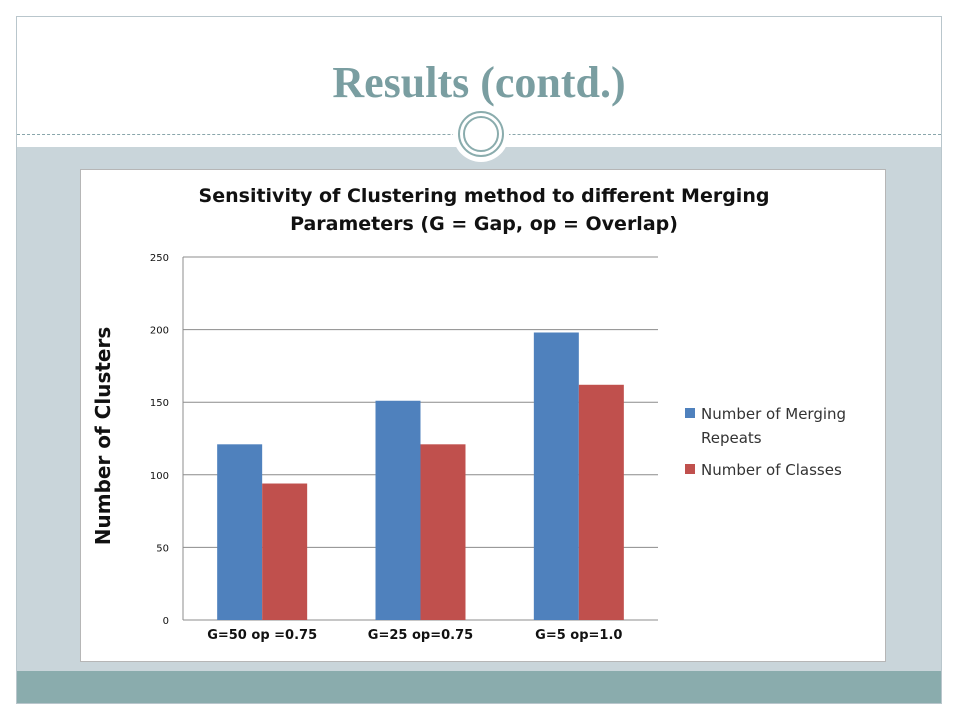  I want to click on chart-title-line-2: Parameters (G = Gap, op = Overlap), so click(484, 224).